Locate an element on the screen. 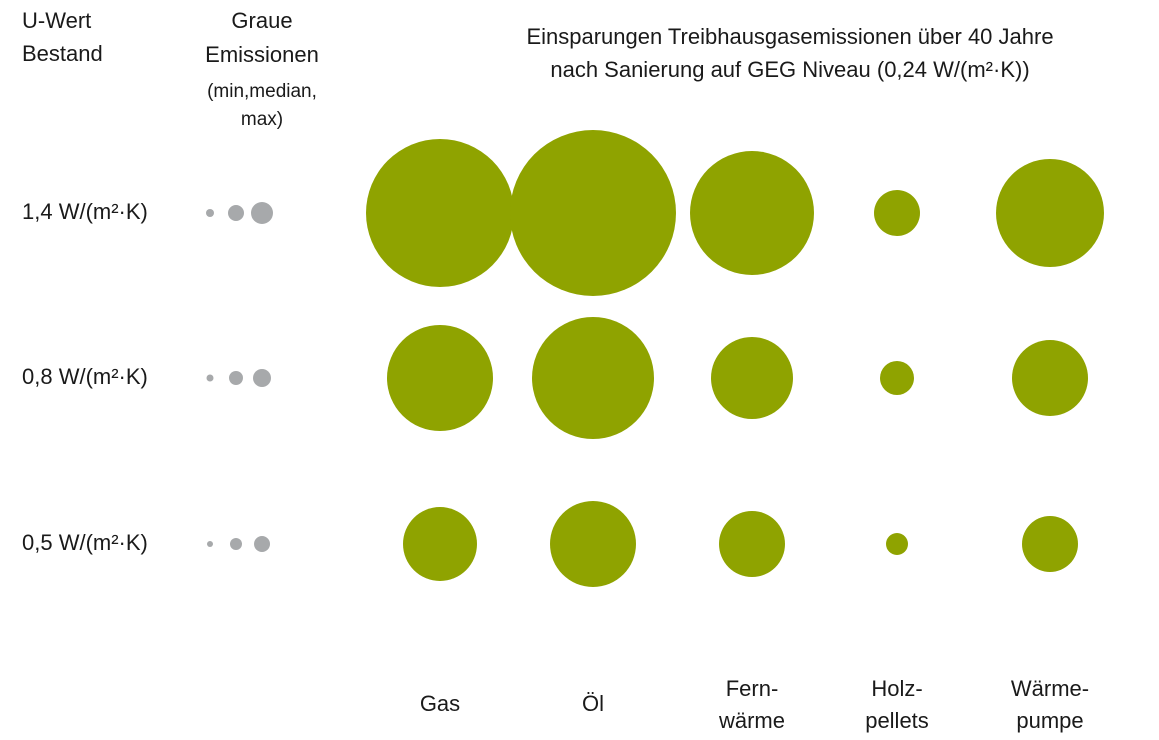 The height and width of the screenshot is (740, 1159). grey-subheader: max) is located at coordinates (262, 119).